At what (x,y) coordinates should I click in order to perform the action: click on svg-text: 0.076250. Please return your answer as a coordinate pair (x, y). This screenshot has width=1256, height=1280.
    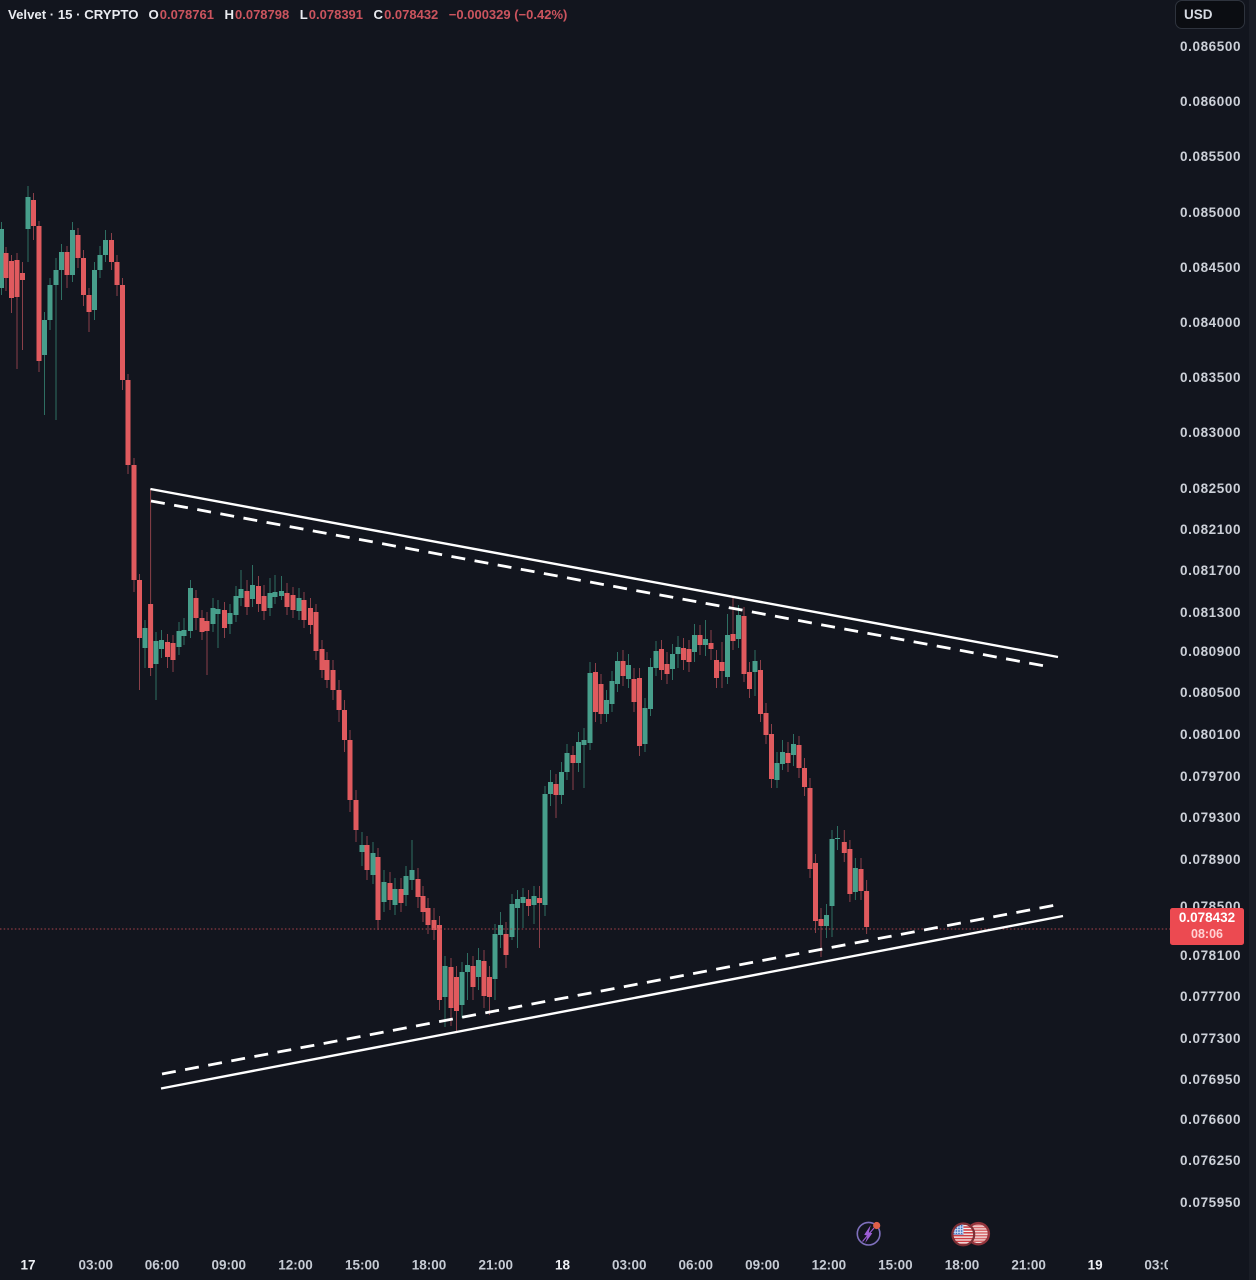
    Looking at the image, I should click on (1210, 1160).